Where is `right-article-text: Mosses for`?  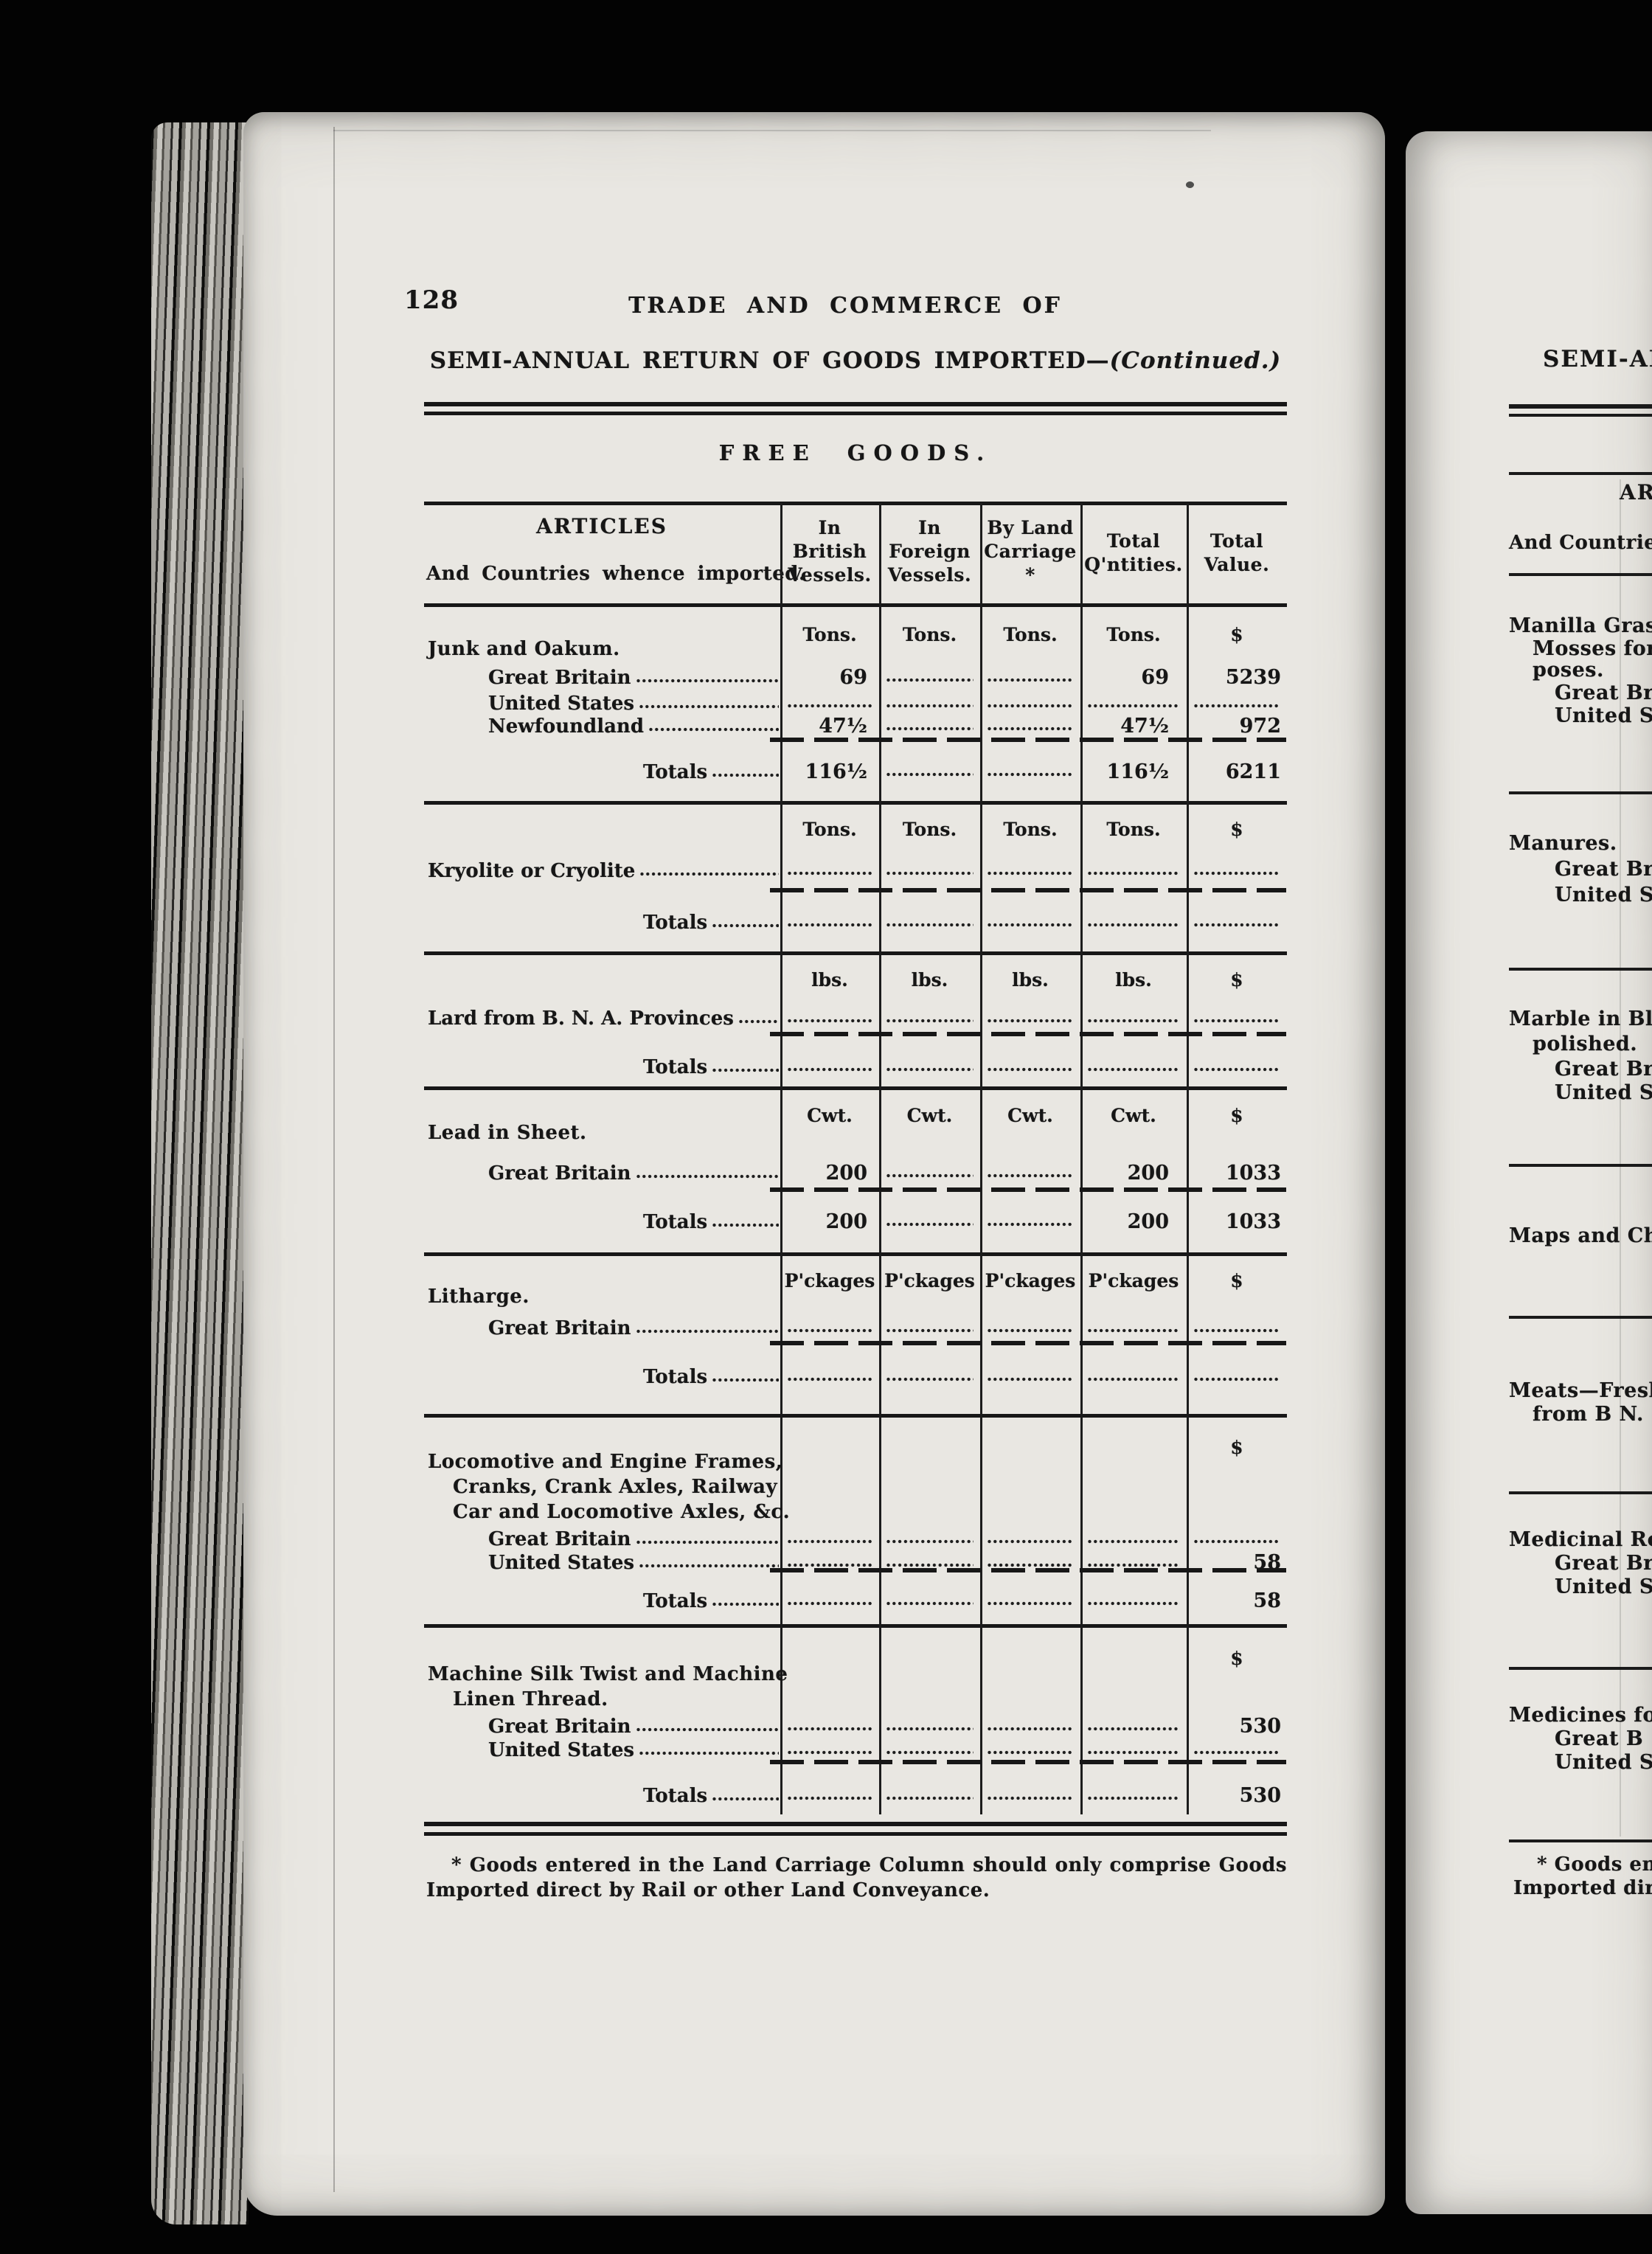 right-article-text: Mosses for is located at coordinates (1592, 648).